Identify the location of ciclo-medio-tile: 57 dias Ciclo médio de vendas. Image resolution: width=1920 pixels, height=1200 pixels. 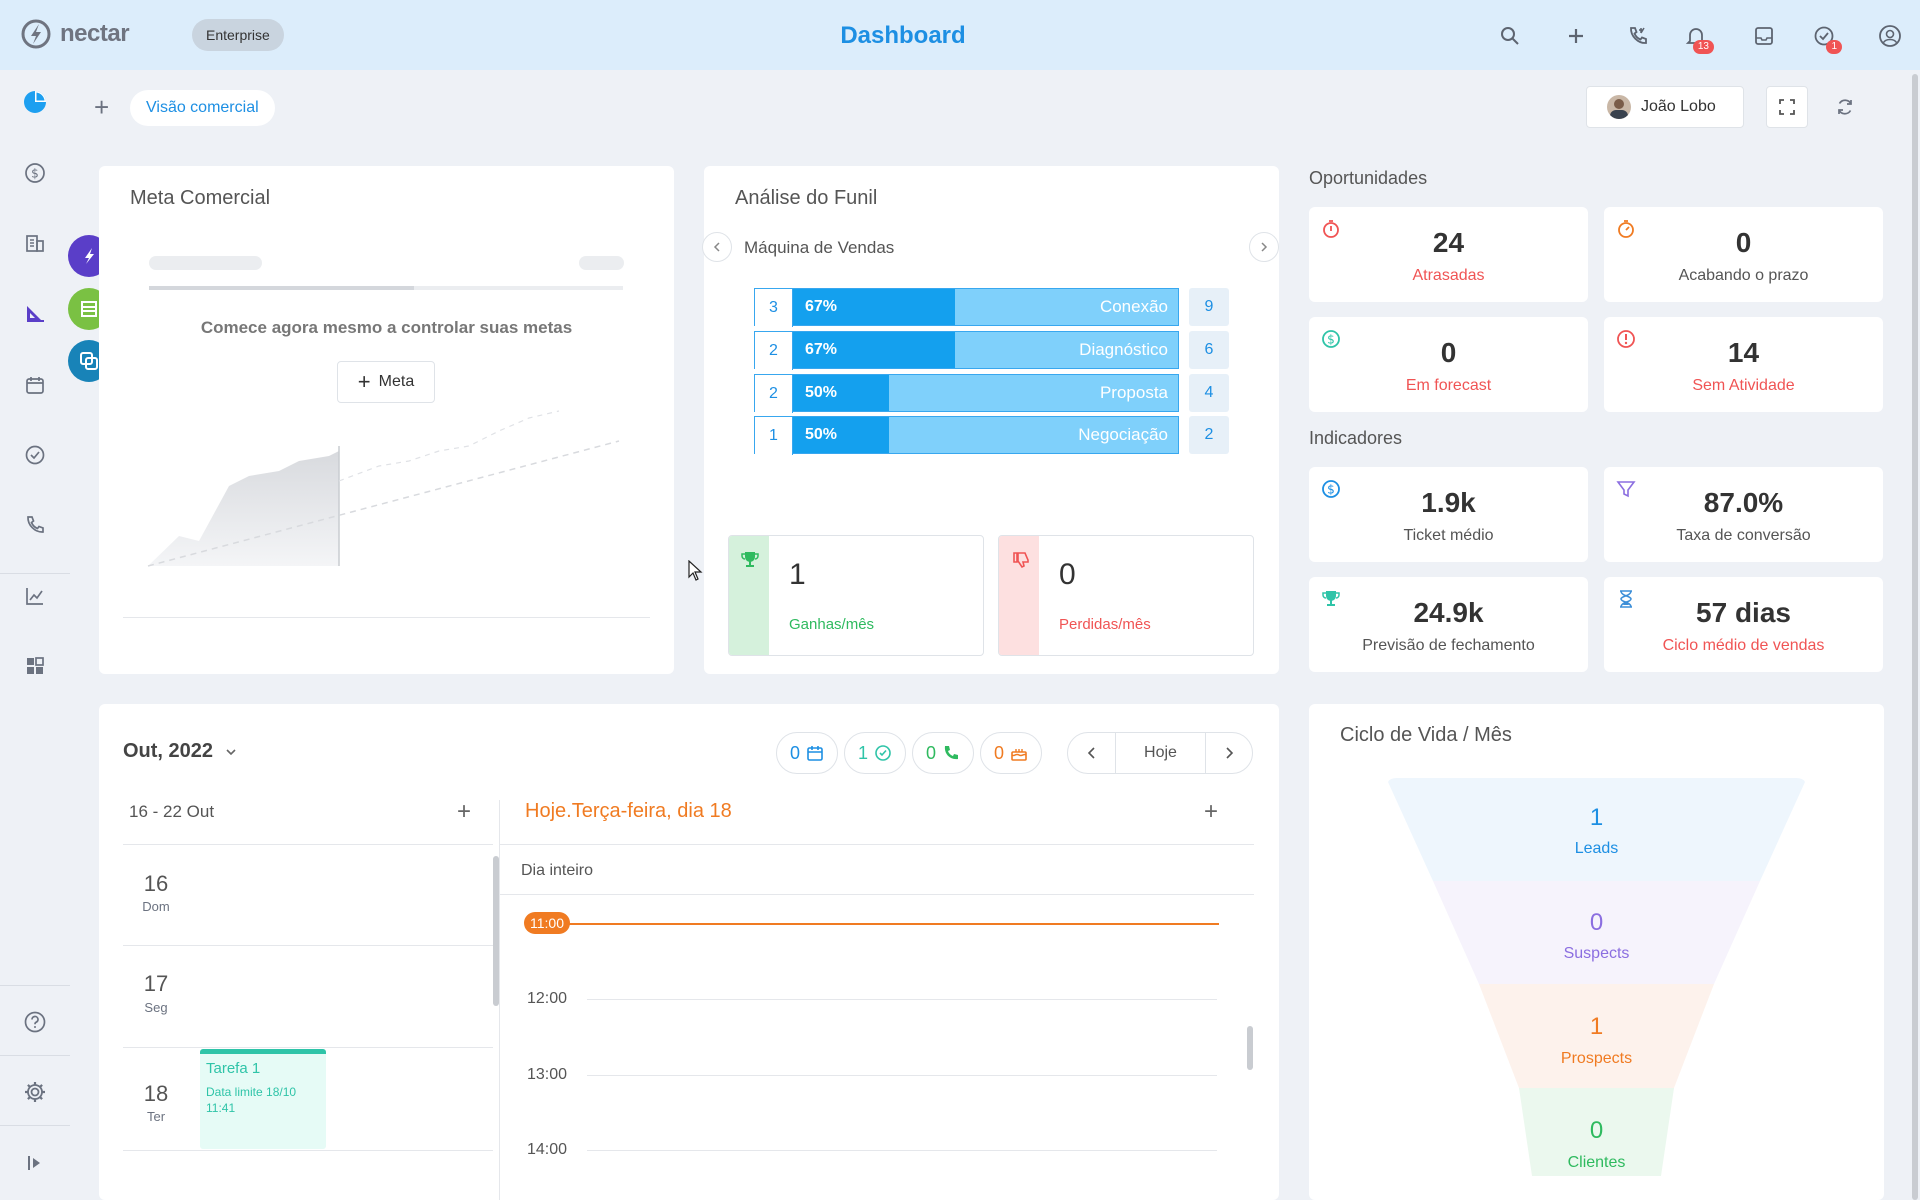
(1743, 624).